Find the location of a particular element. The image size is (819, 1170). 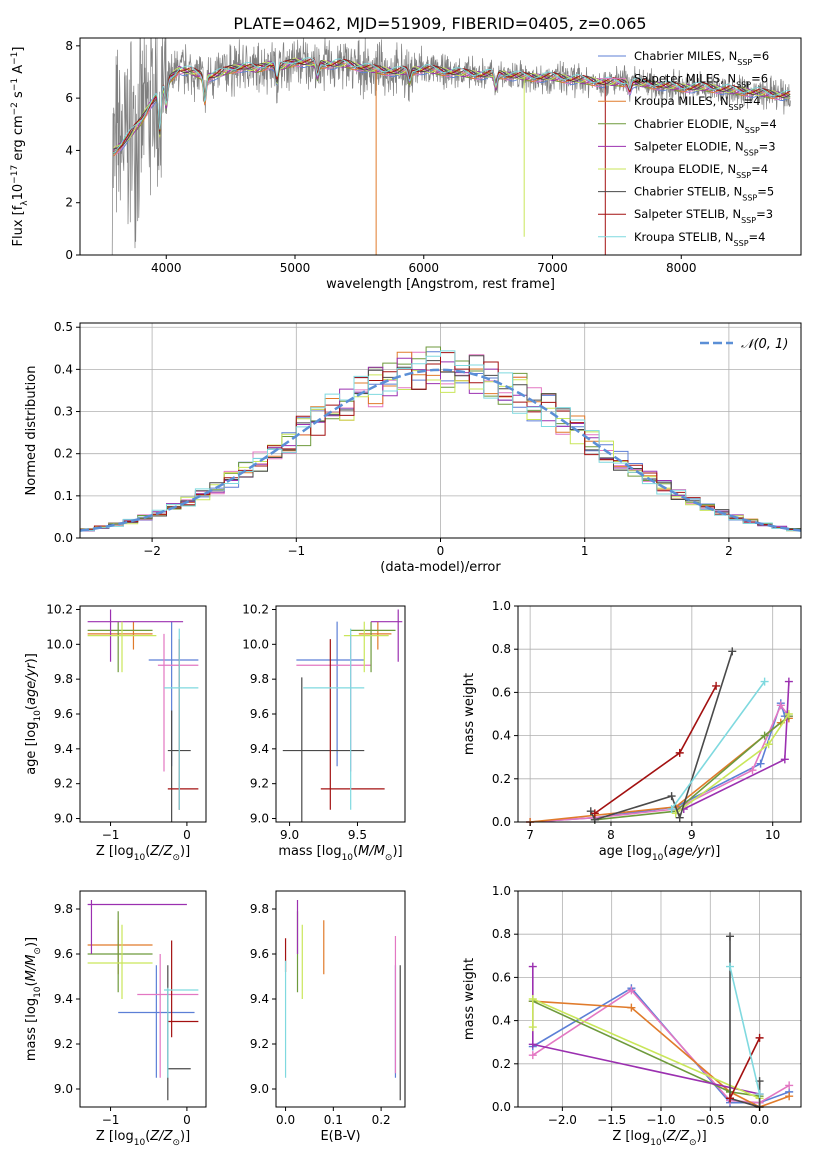

y-axis-label: Normed distribution is located at coordinates (31, 431).